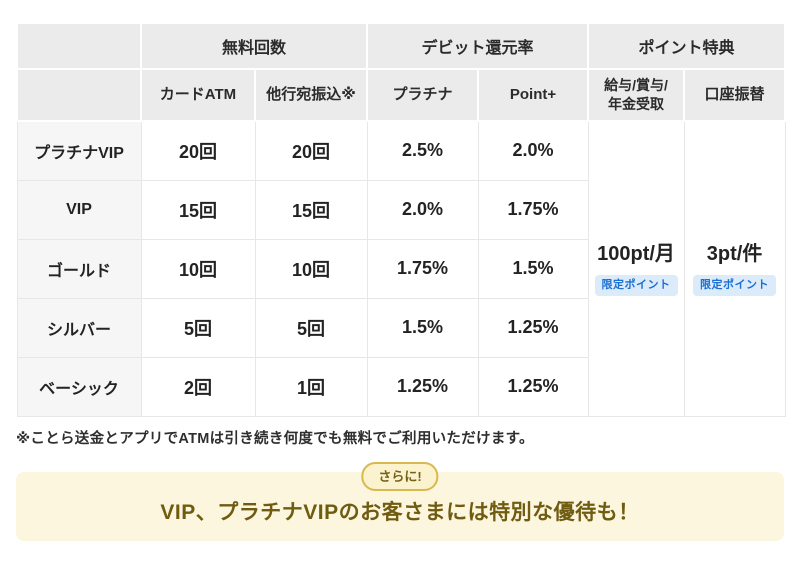 The image size is (800, 561). Describe the element at coordinates (400, 476) in the screenshot. I see `promo-badge: さらに!` at that location.